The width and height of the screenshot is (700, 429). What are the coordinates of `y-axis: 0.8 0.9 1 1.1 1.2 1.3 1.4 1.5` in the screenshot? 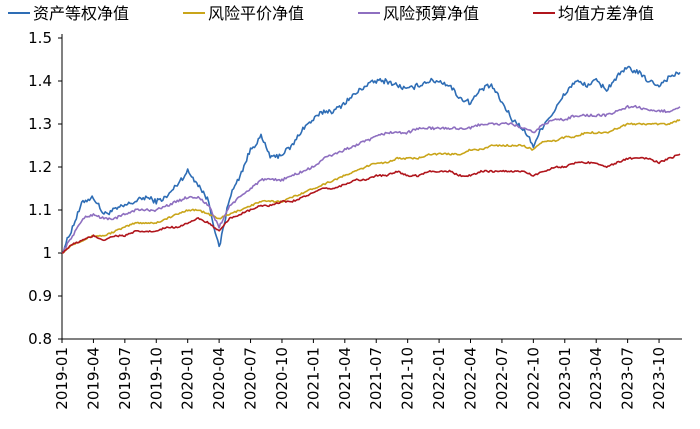 It's located at (45, 188).